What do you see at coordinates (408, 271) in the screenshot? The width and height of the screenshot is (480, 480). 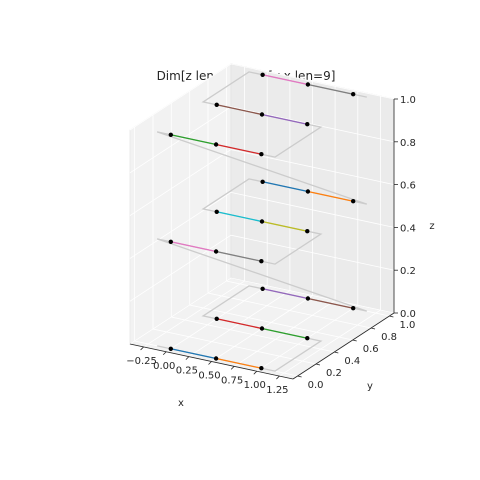 I see `z-tick-label: 0.2` at bounding box center [408, 271].